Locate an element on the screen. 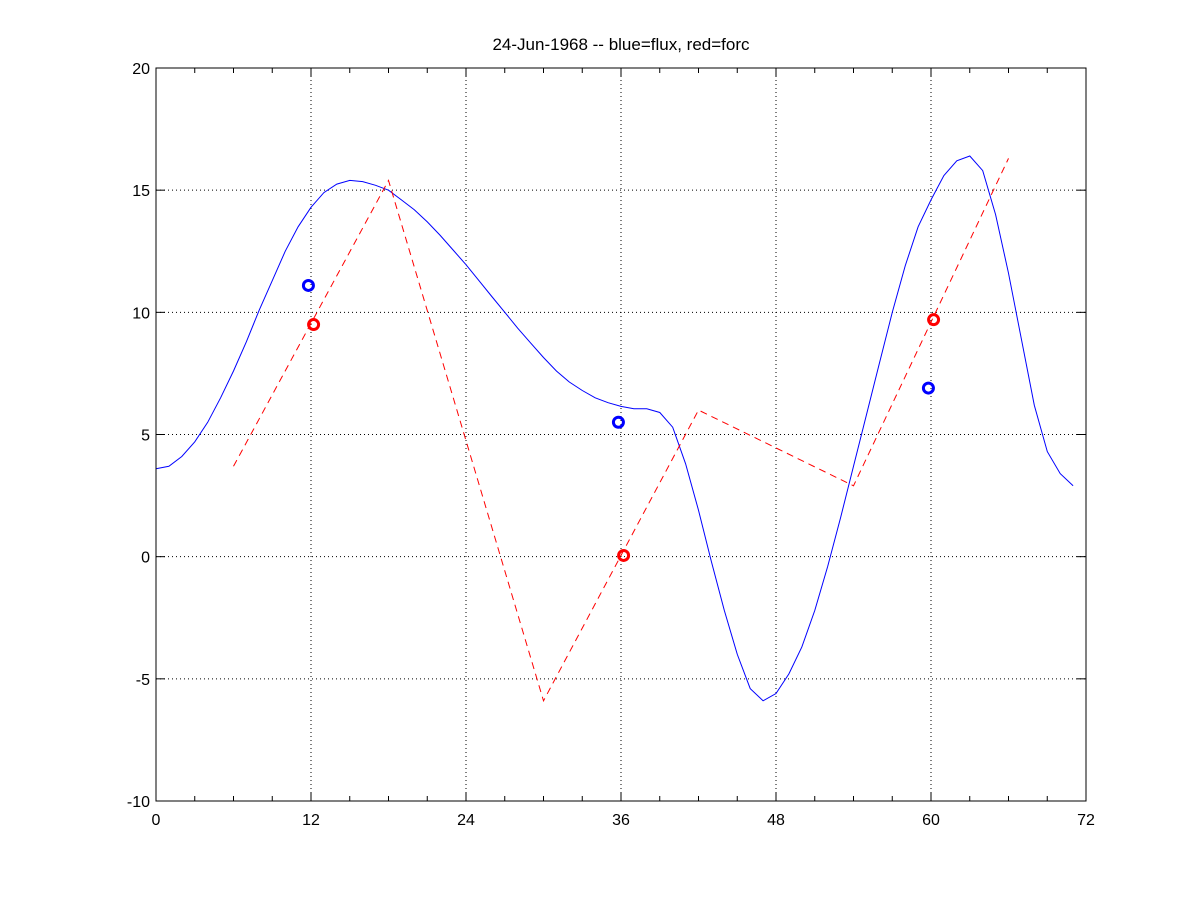 The image size is (1200, 900). x-tick-label: 12 is located at coordinates (311, 820).